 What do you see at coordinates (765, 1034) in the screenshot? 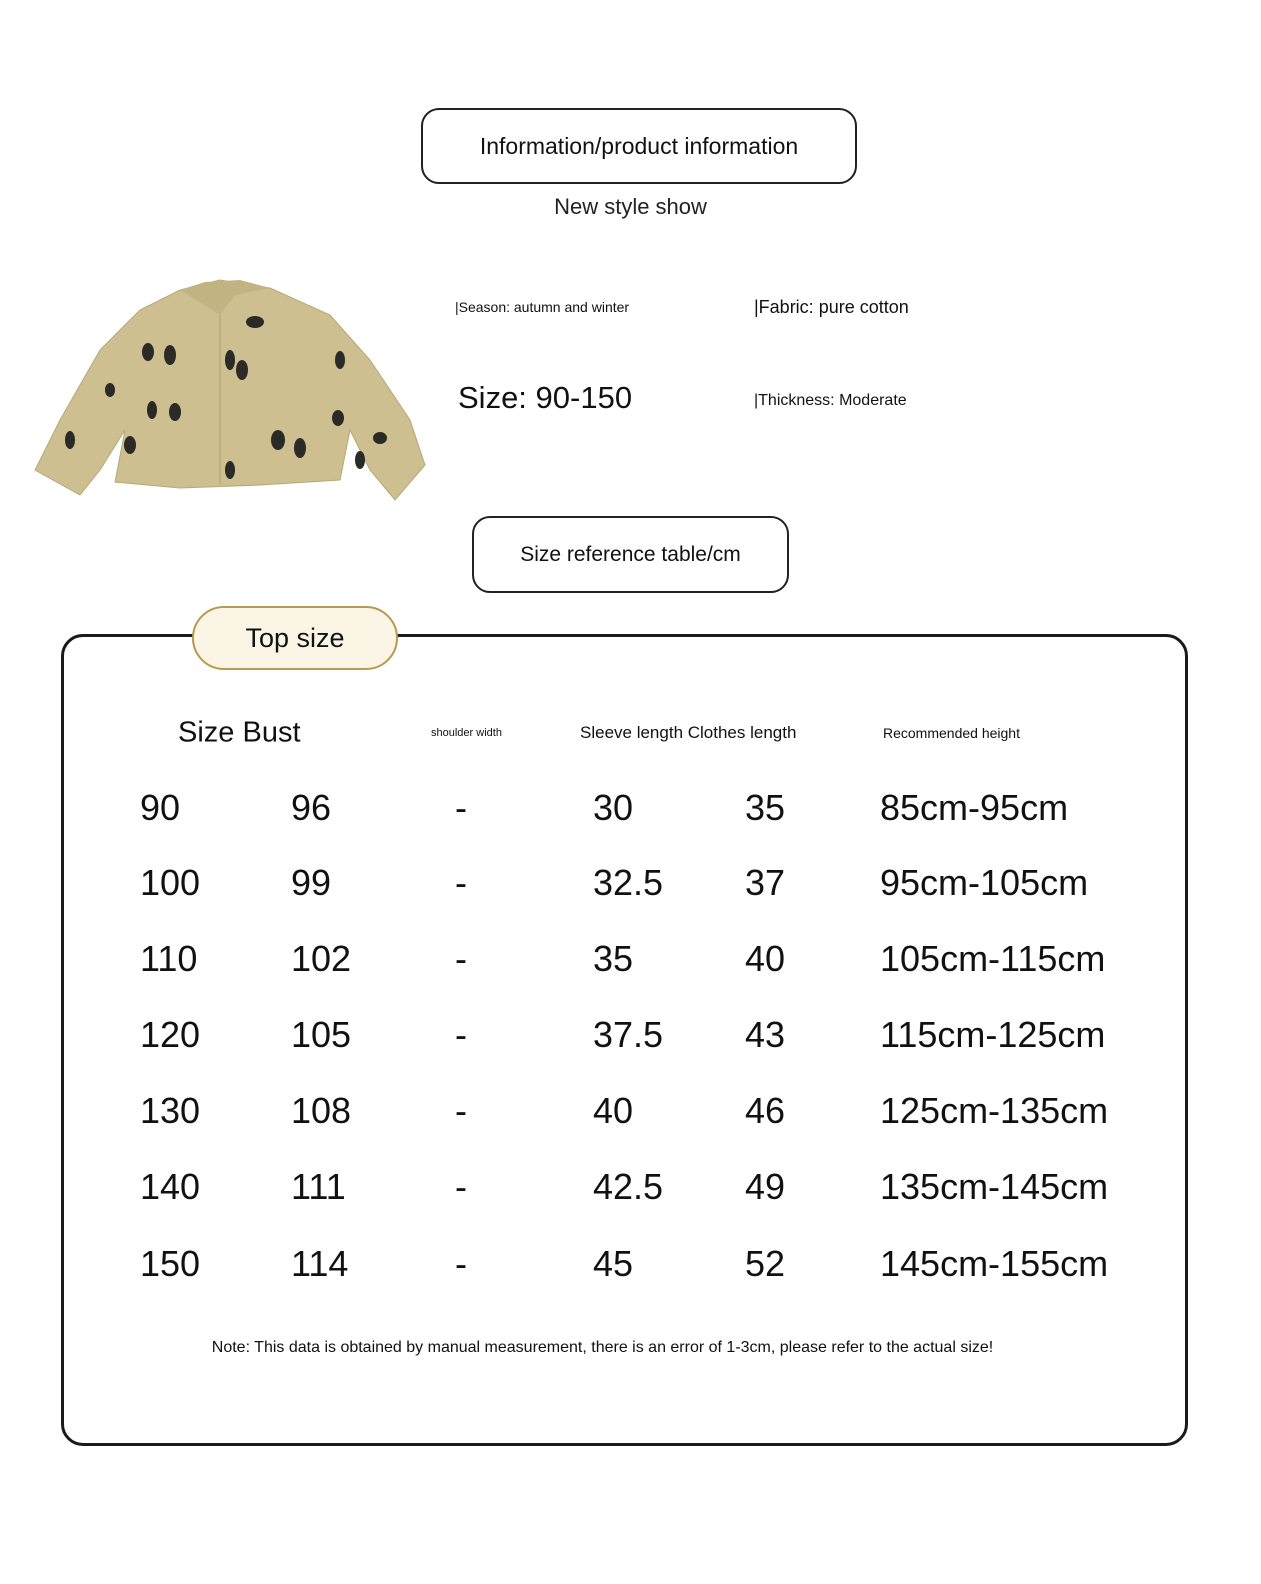
I see `cell-length: 43` at bounding box center [765, 1034].